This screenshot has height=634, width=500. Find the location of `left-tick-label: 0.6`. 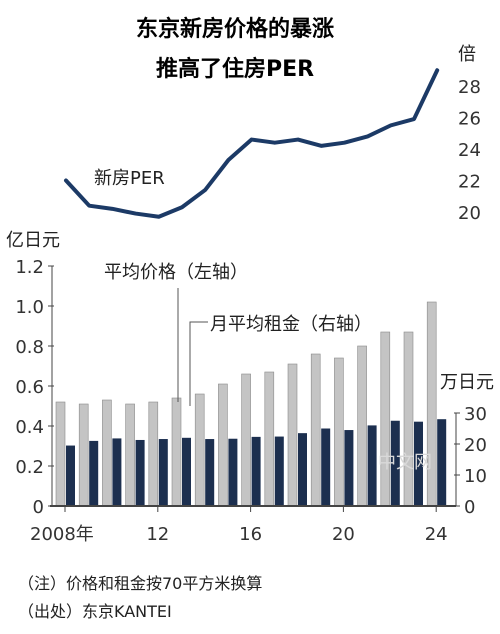

left-tick-label: 0.6 is located at coordinates (29, 387).